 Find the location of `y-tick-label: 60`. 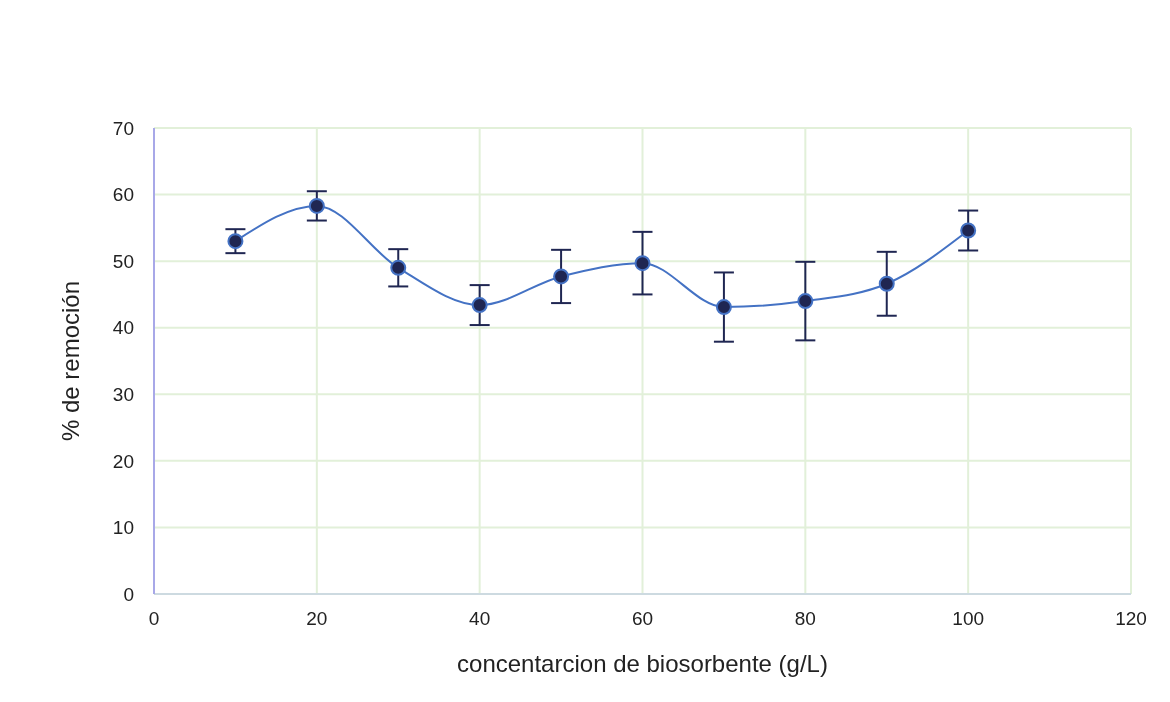

y-tick-label: 60 is located at coordinates (123, 195).